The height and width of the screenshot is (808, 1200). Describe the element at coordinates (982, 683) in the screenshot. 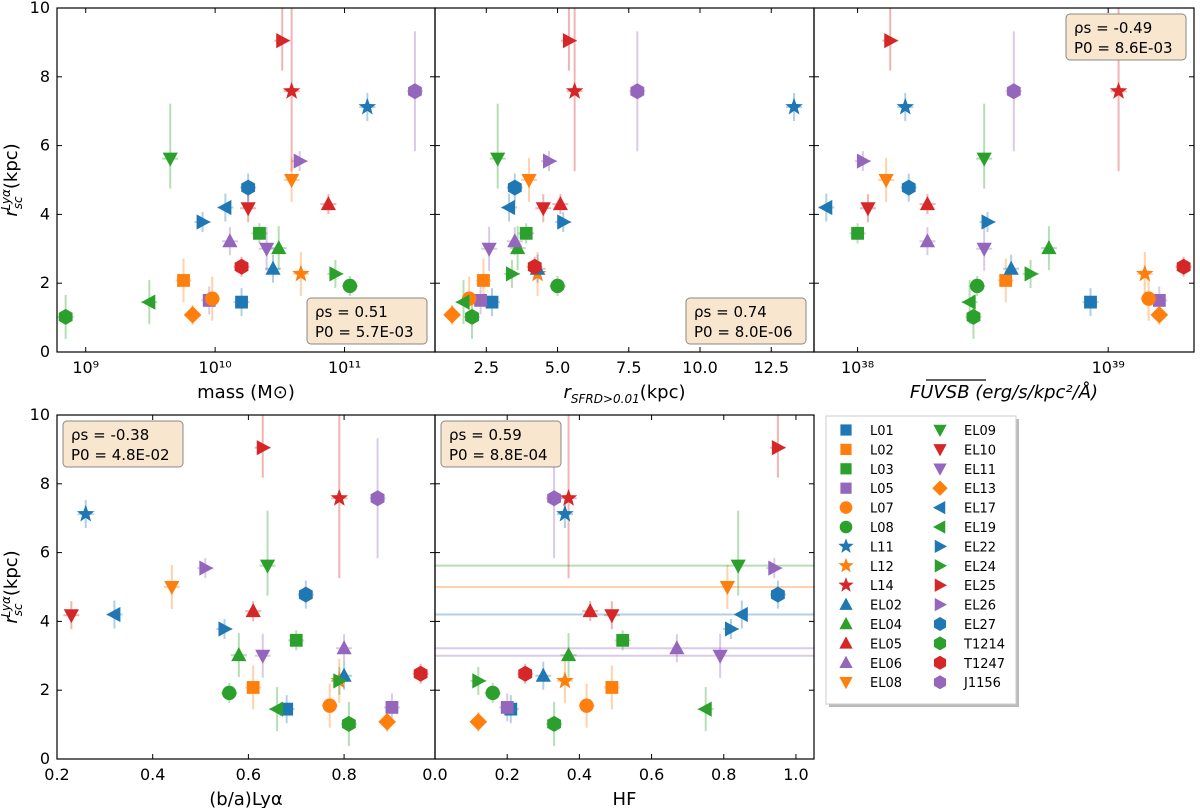

I see `legend-label: J1156` at that location.